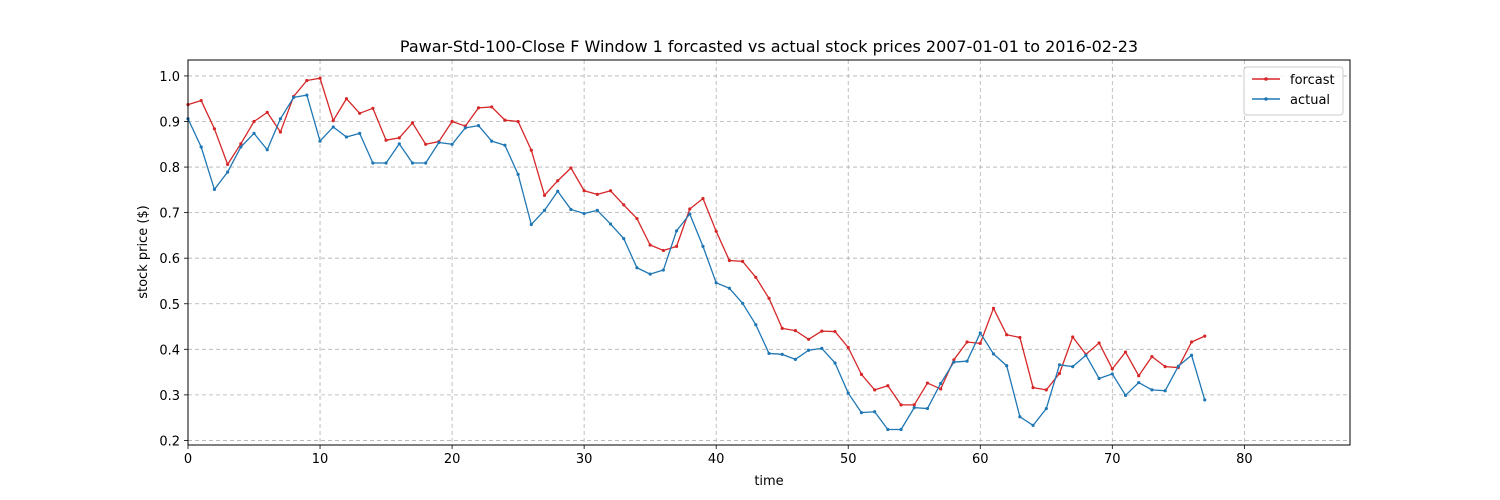  Describe the element at coordinates (768, 481) in the screenshot. I see `x-axis-label: time` at that location.